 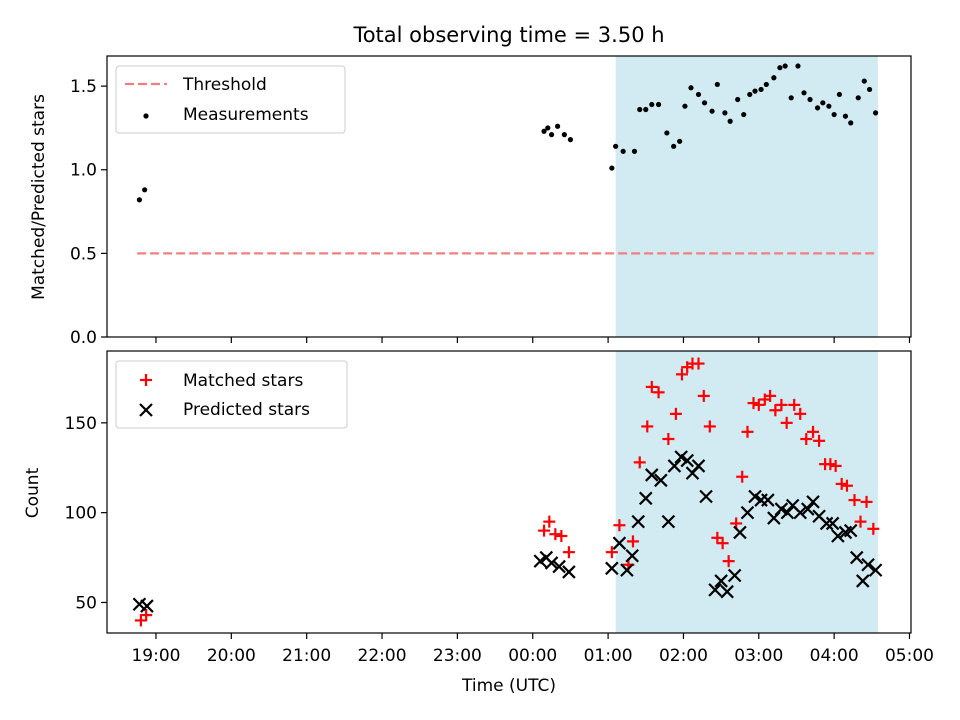 What do you see at coordinates (86, 603) in the screenshot?
I see `bottom-ytick-label: 50` at bounding box center [86, 603].